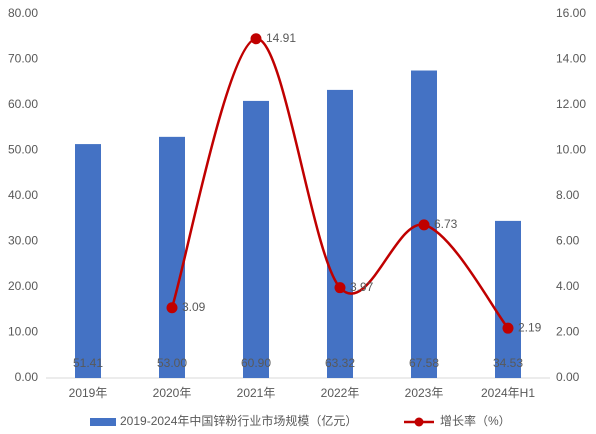 The height and width of the screenshot is (434, 596). What do you see at coordinates (23, 104) in the screenshot?
I see `y-tick-label: 60.00` at bounding box center [23, 104].